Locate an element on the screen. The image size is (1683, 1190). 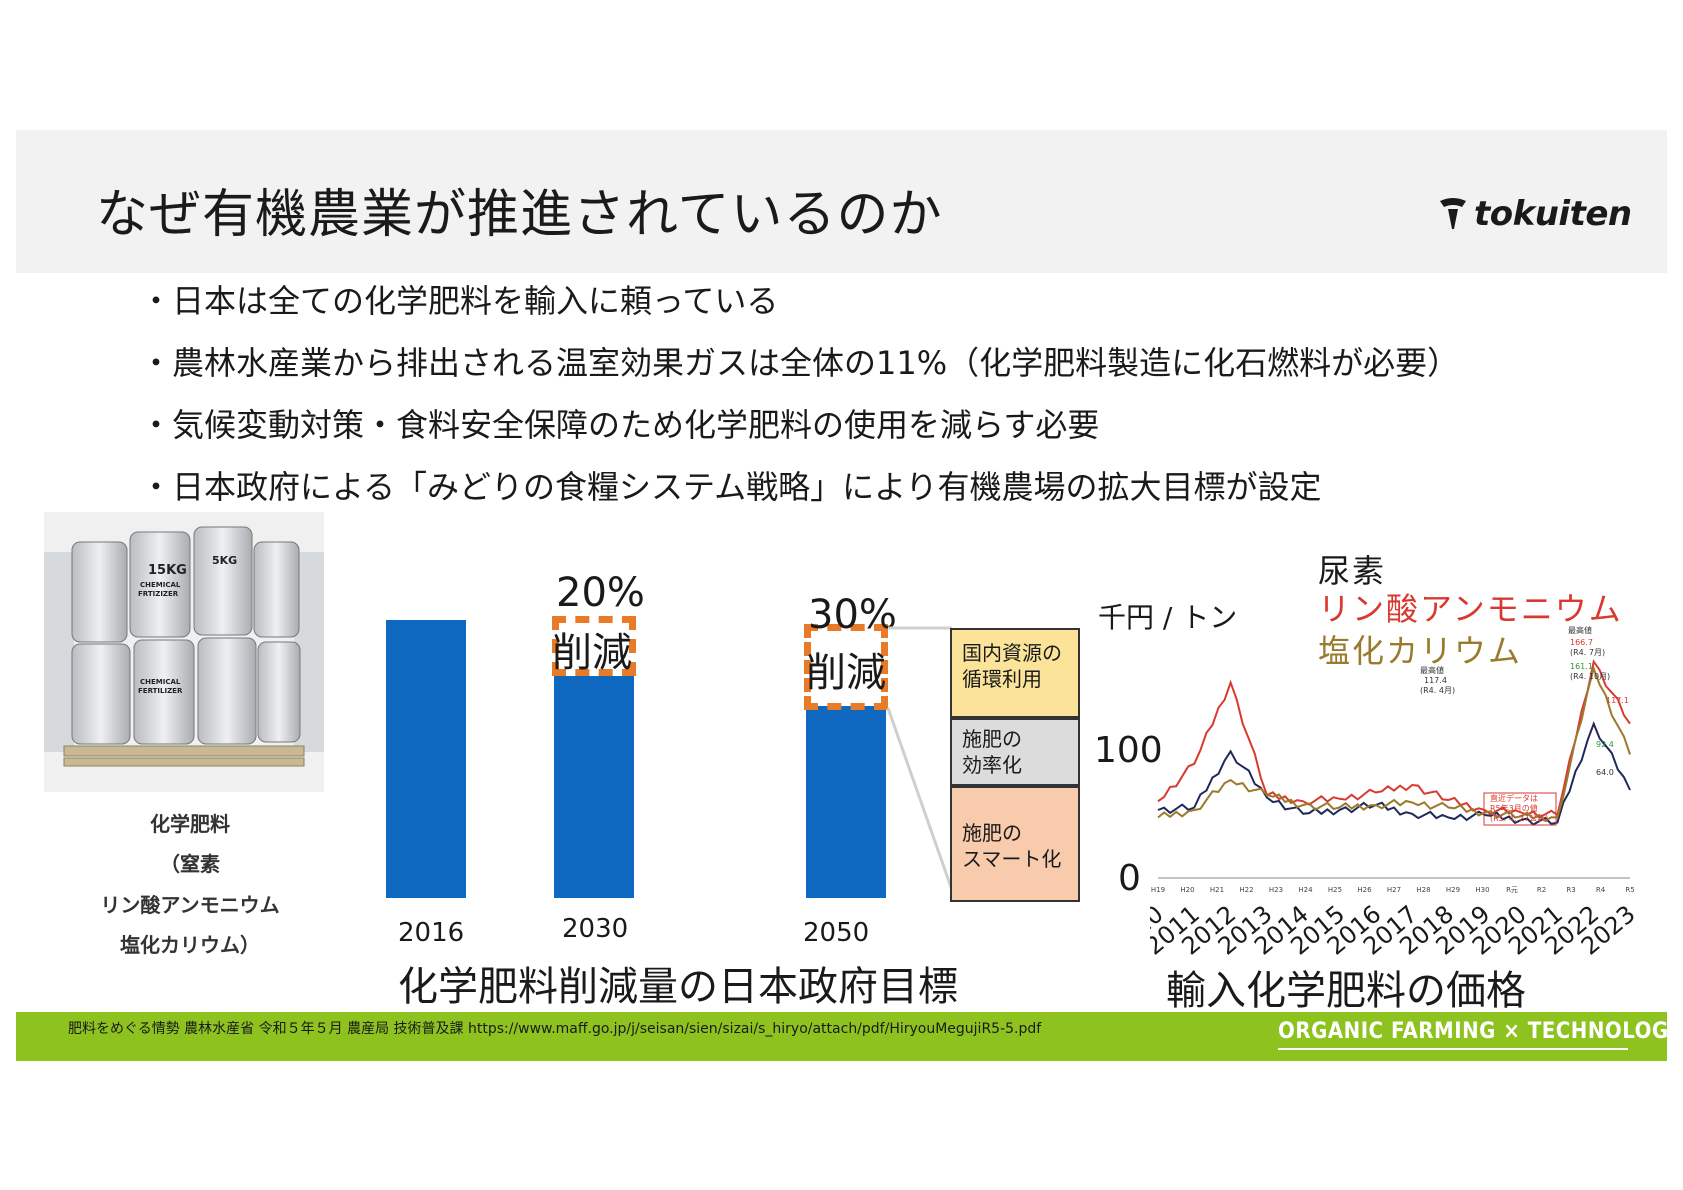
bar-2030 is located at coordinates (594, 787).